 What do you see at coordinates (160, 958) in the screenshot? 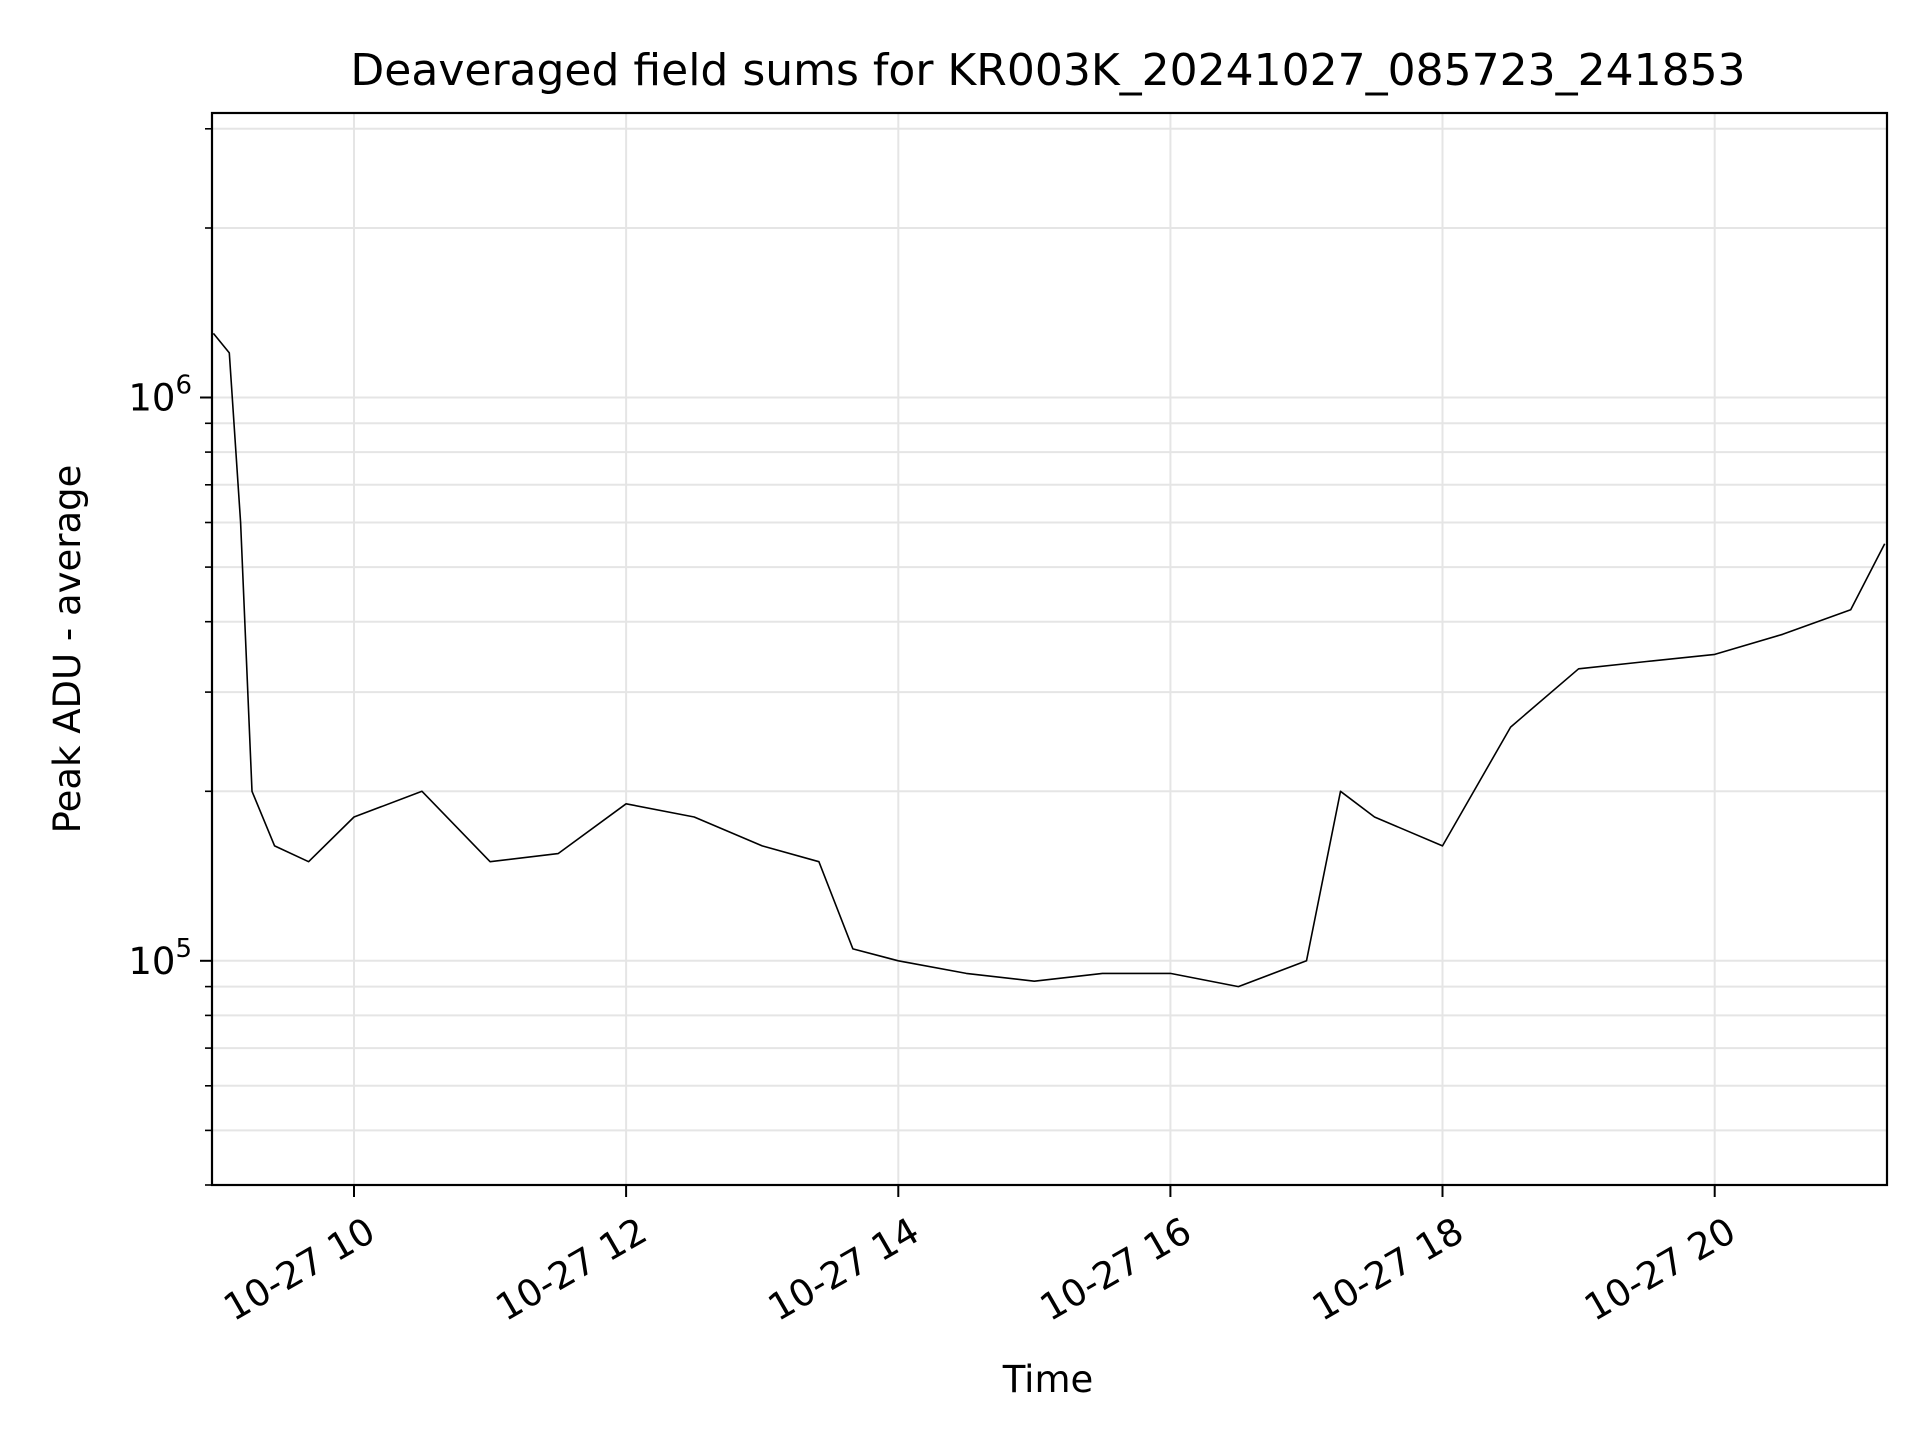
I see `y-tick-label: 10⁵` at bounding box center [160, 958].